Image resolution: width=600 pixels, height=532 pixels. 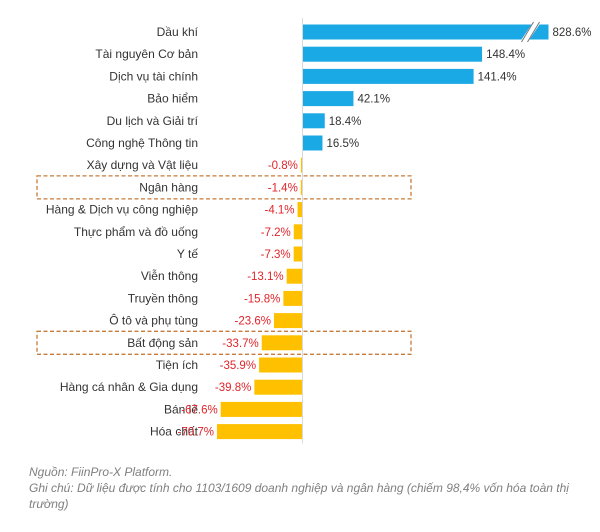 I want to click on value-label-5: 16.5%, so click(x=342, y=144).